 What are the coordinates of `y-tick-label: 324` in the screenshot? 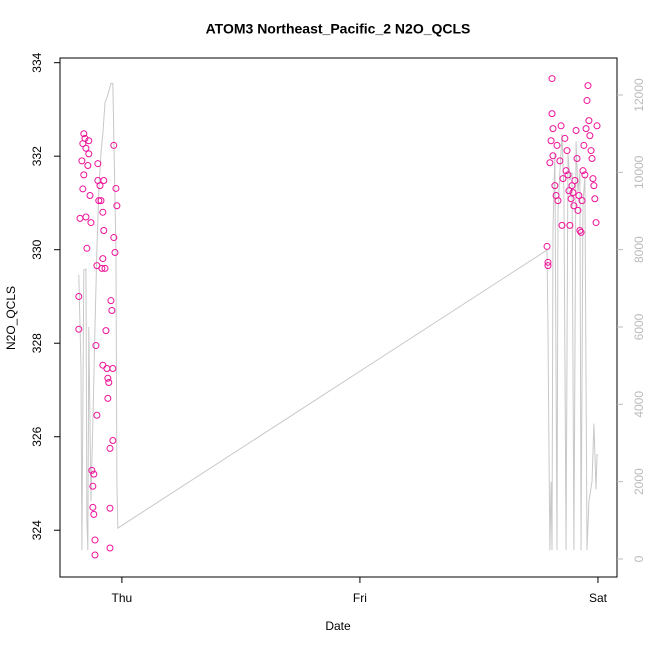 It's located at (37, 530).